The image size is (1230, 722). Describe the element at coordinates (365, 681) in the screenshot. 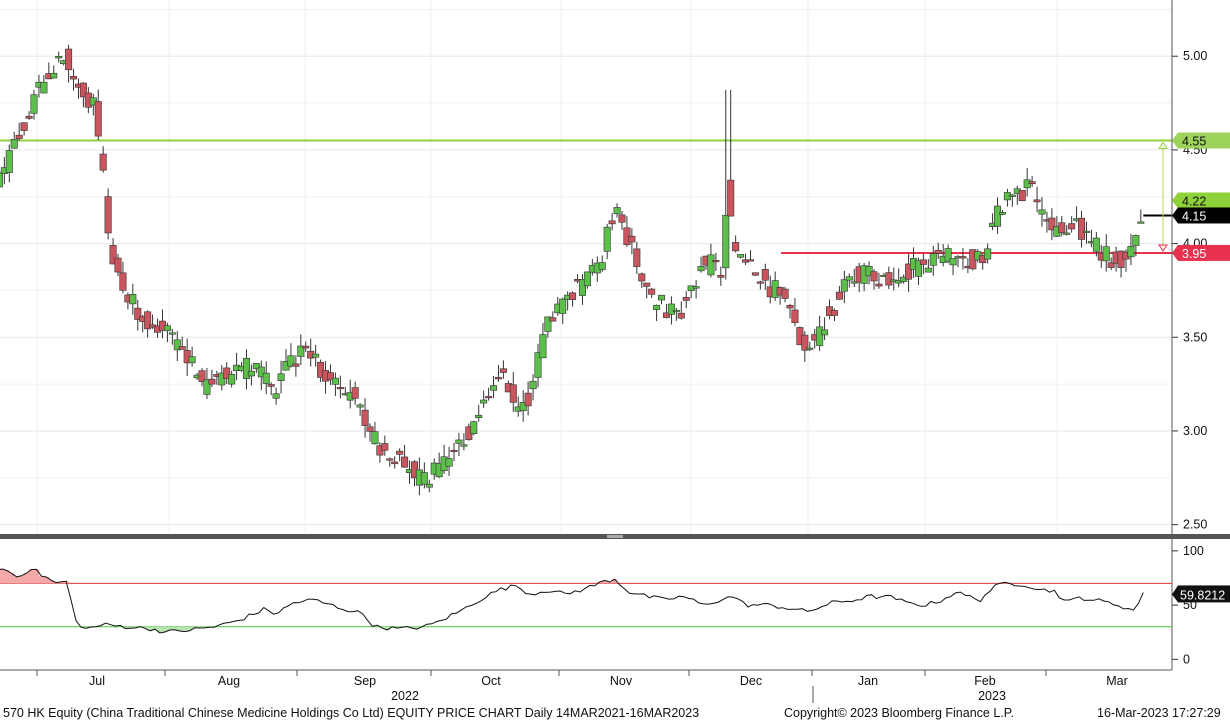

I see `x-month-label: Sep` at that location.